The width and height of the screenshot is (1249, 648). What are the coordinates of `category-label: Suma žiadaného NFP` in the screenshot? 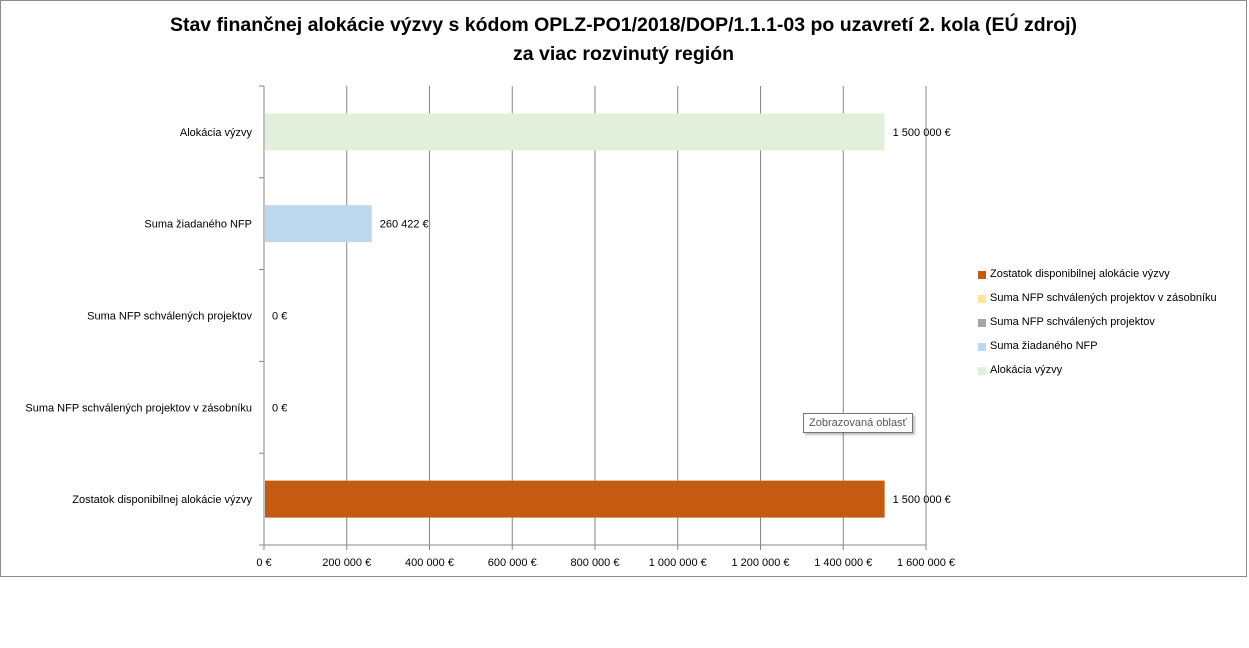 It's located at (198, 225).